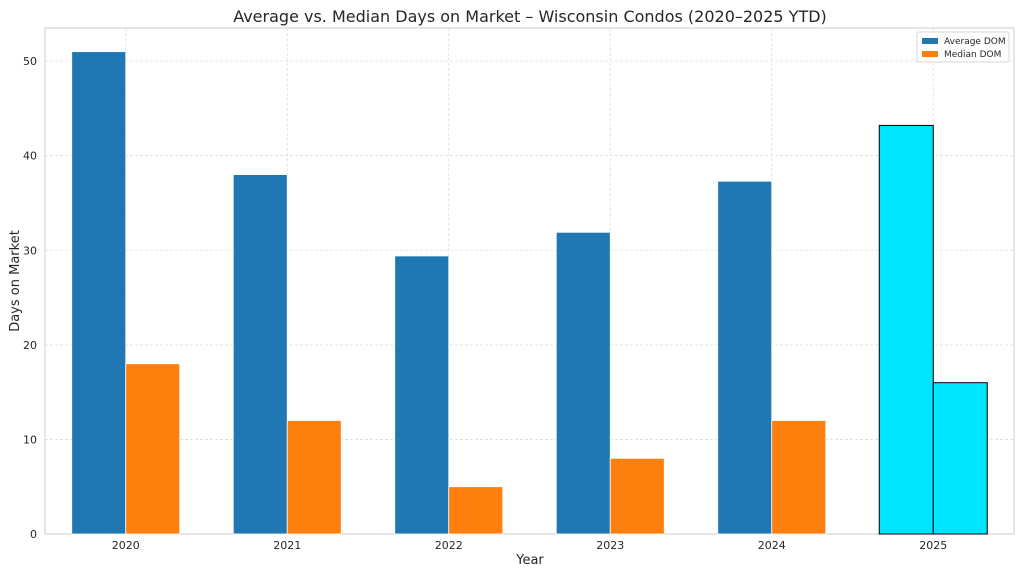 This screenshot has width=1024, height=576. What do you see at coordinates (960, 458) in the screenshot?
I see `bar-median-dom-2025` at bounding box center [960, 458].